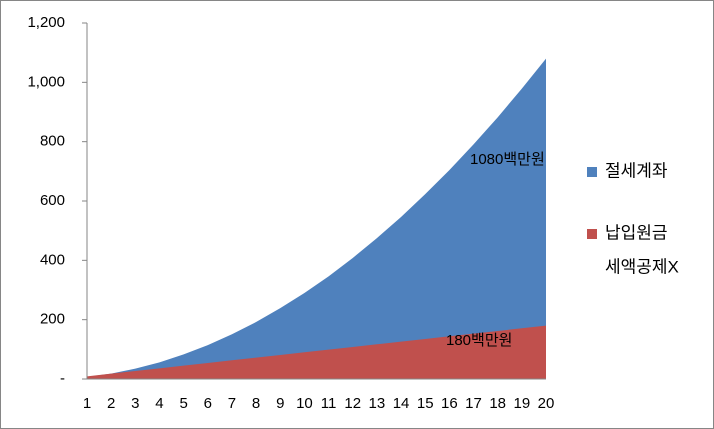 This screenshot has height=429, width=714. I want to click on y-tick-label: 1,000, so click(46, 81).